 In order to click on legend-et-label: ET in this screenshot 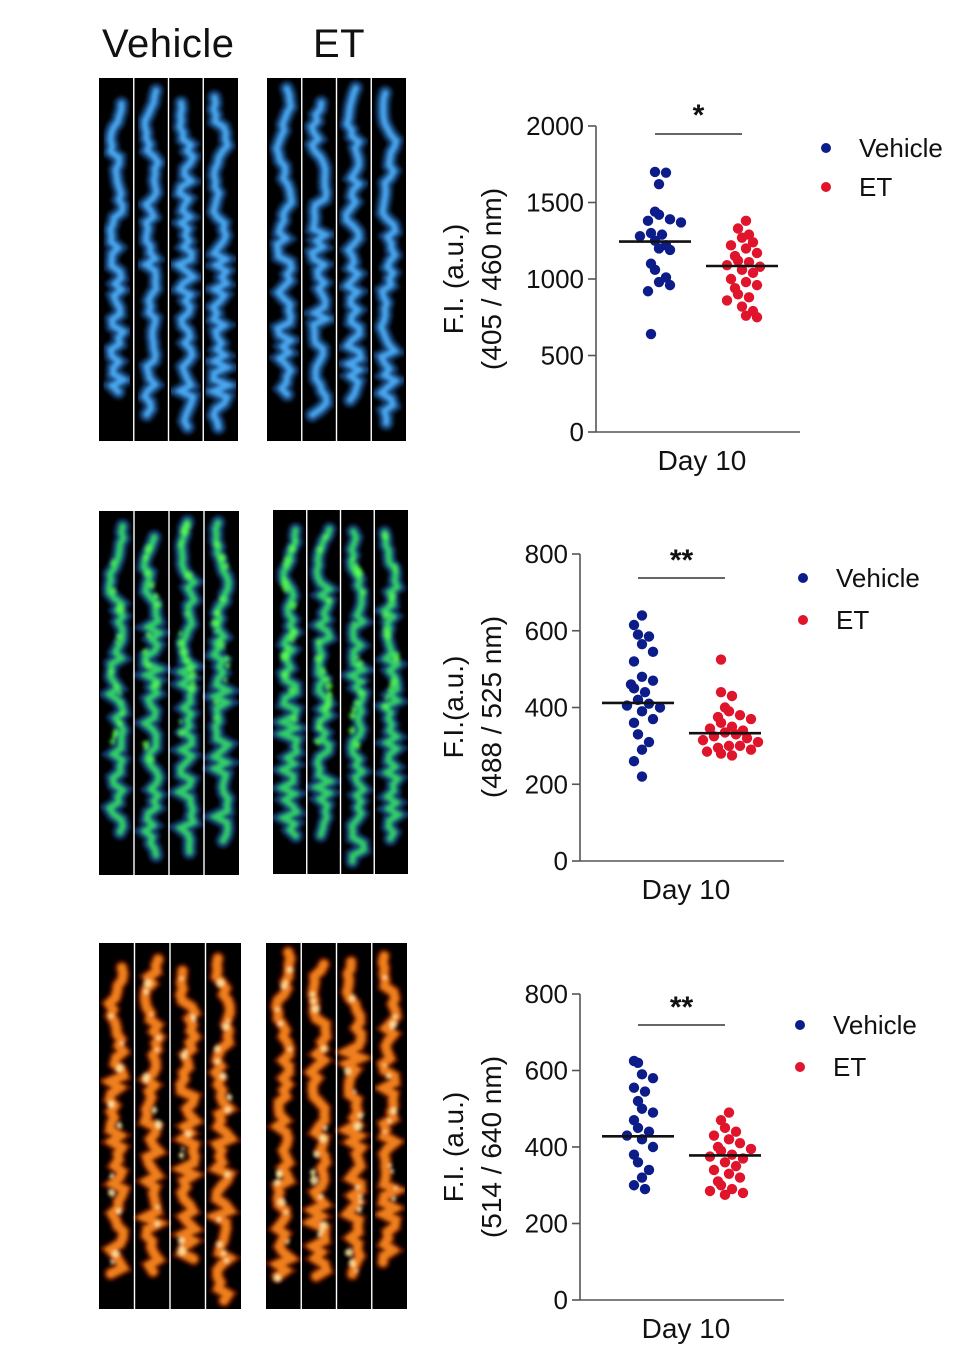, I will do `click(849, 1067)`.